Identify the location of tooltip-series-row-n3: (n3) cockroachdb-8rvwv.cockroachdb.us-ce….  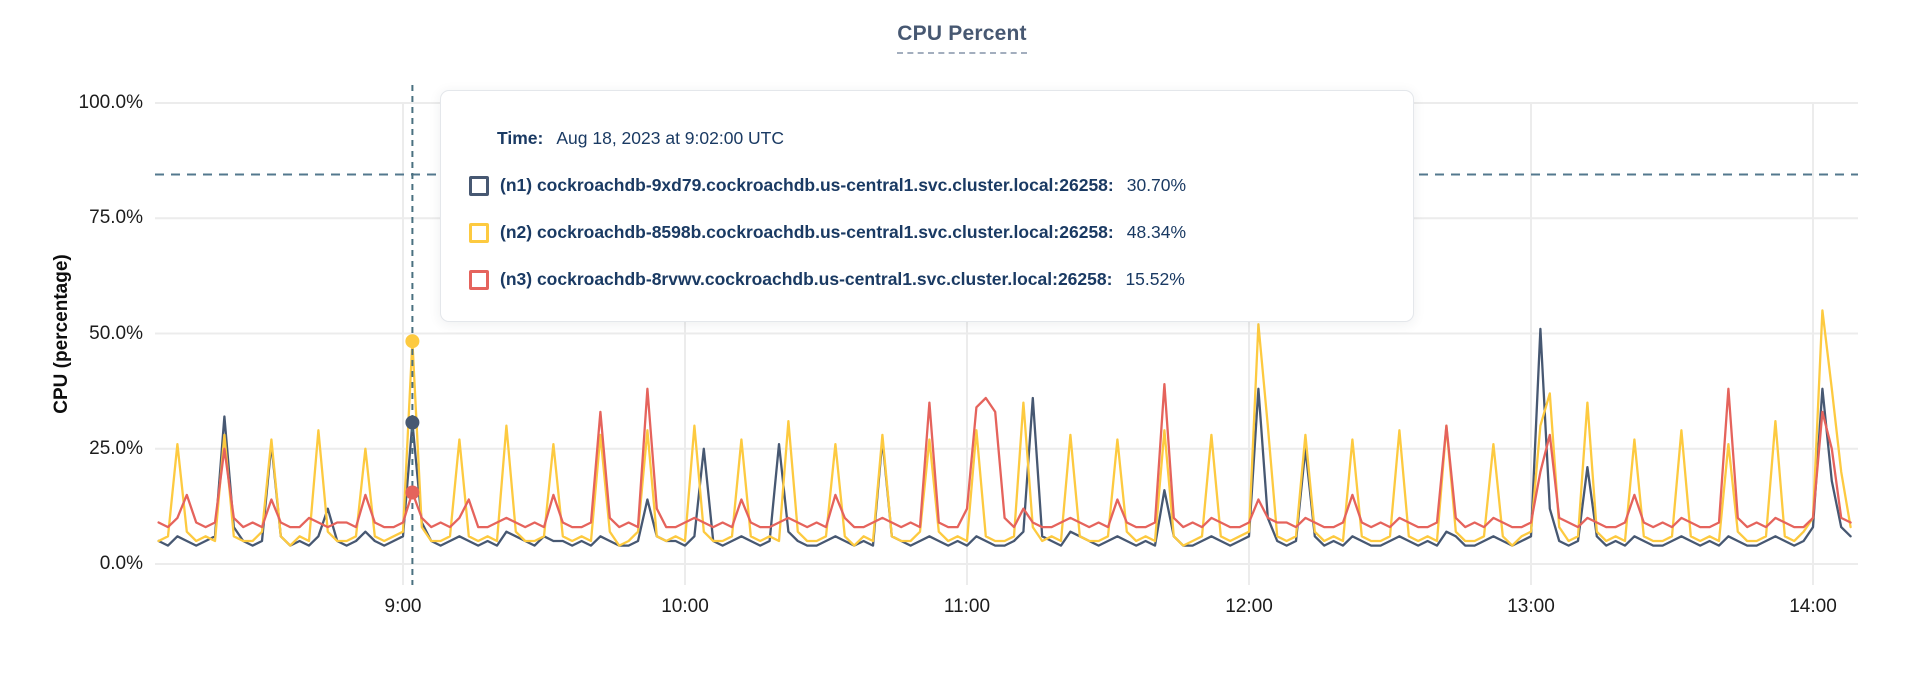
(941, 279).